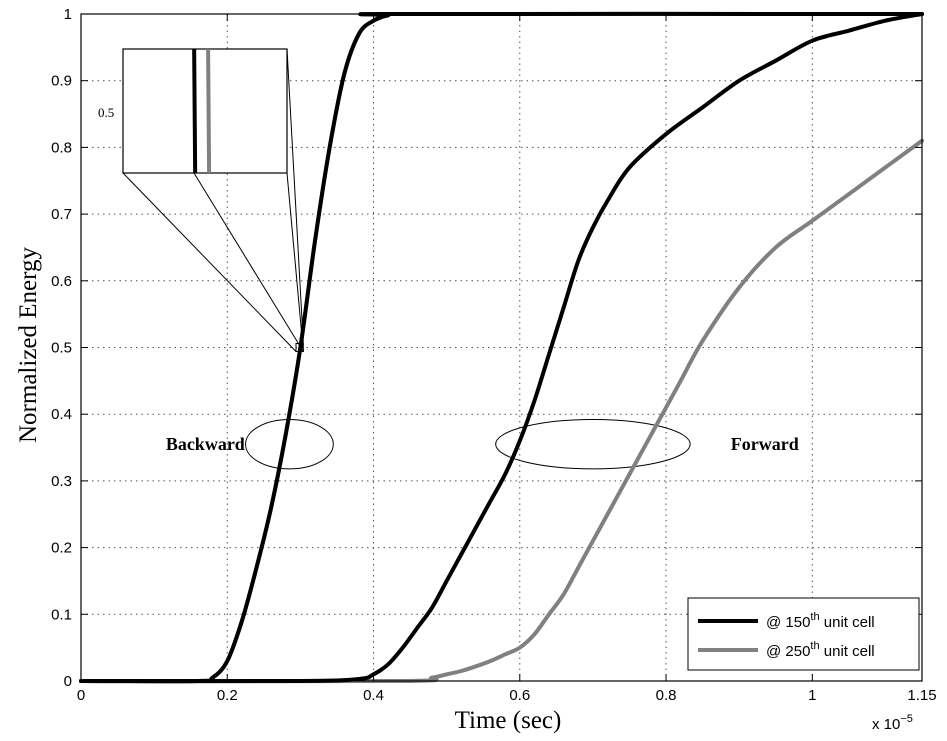  I want to click on y-tick-label-2: 0.2, so click(61, 548).